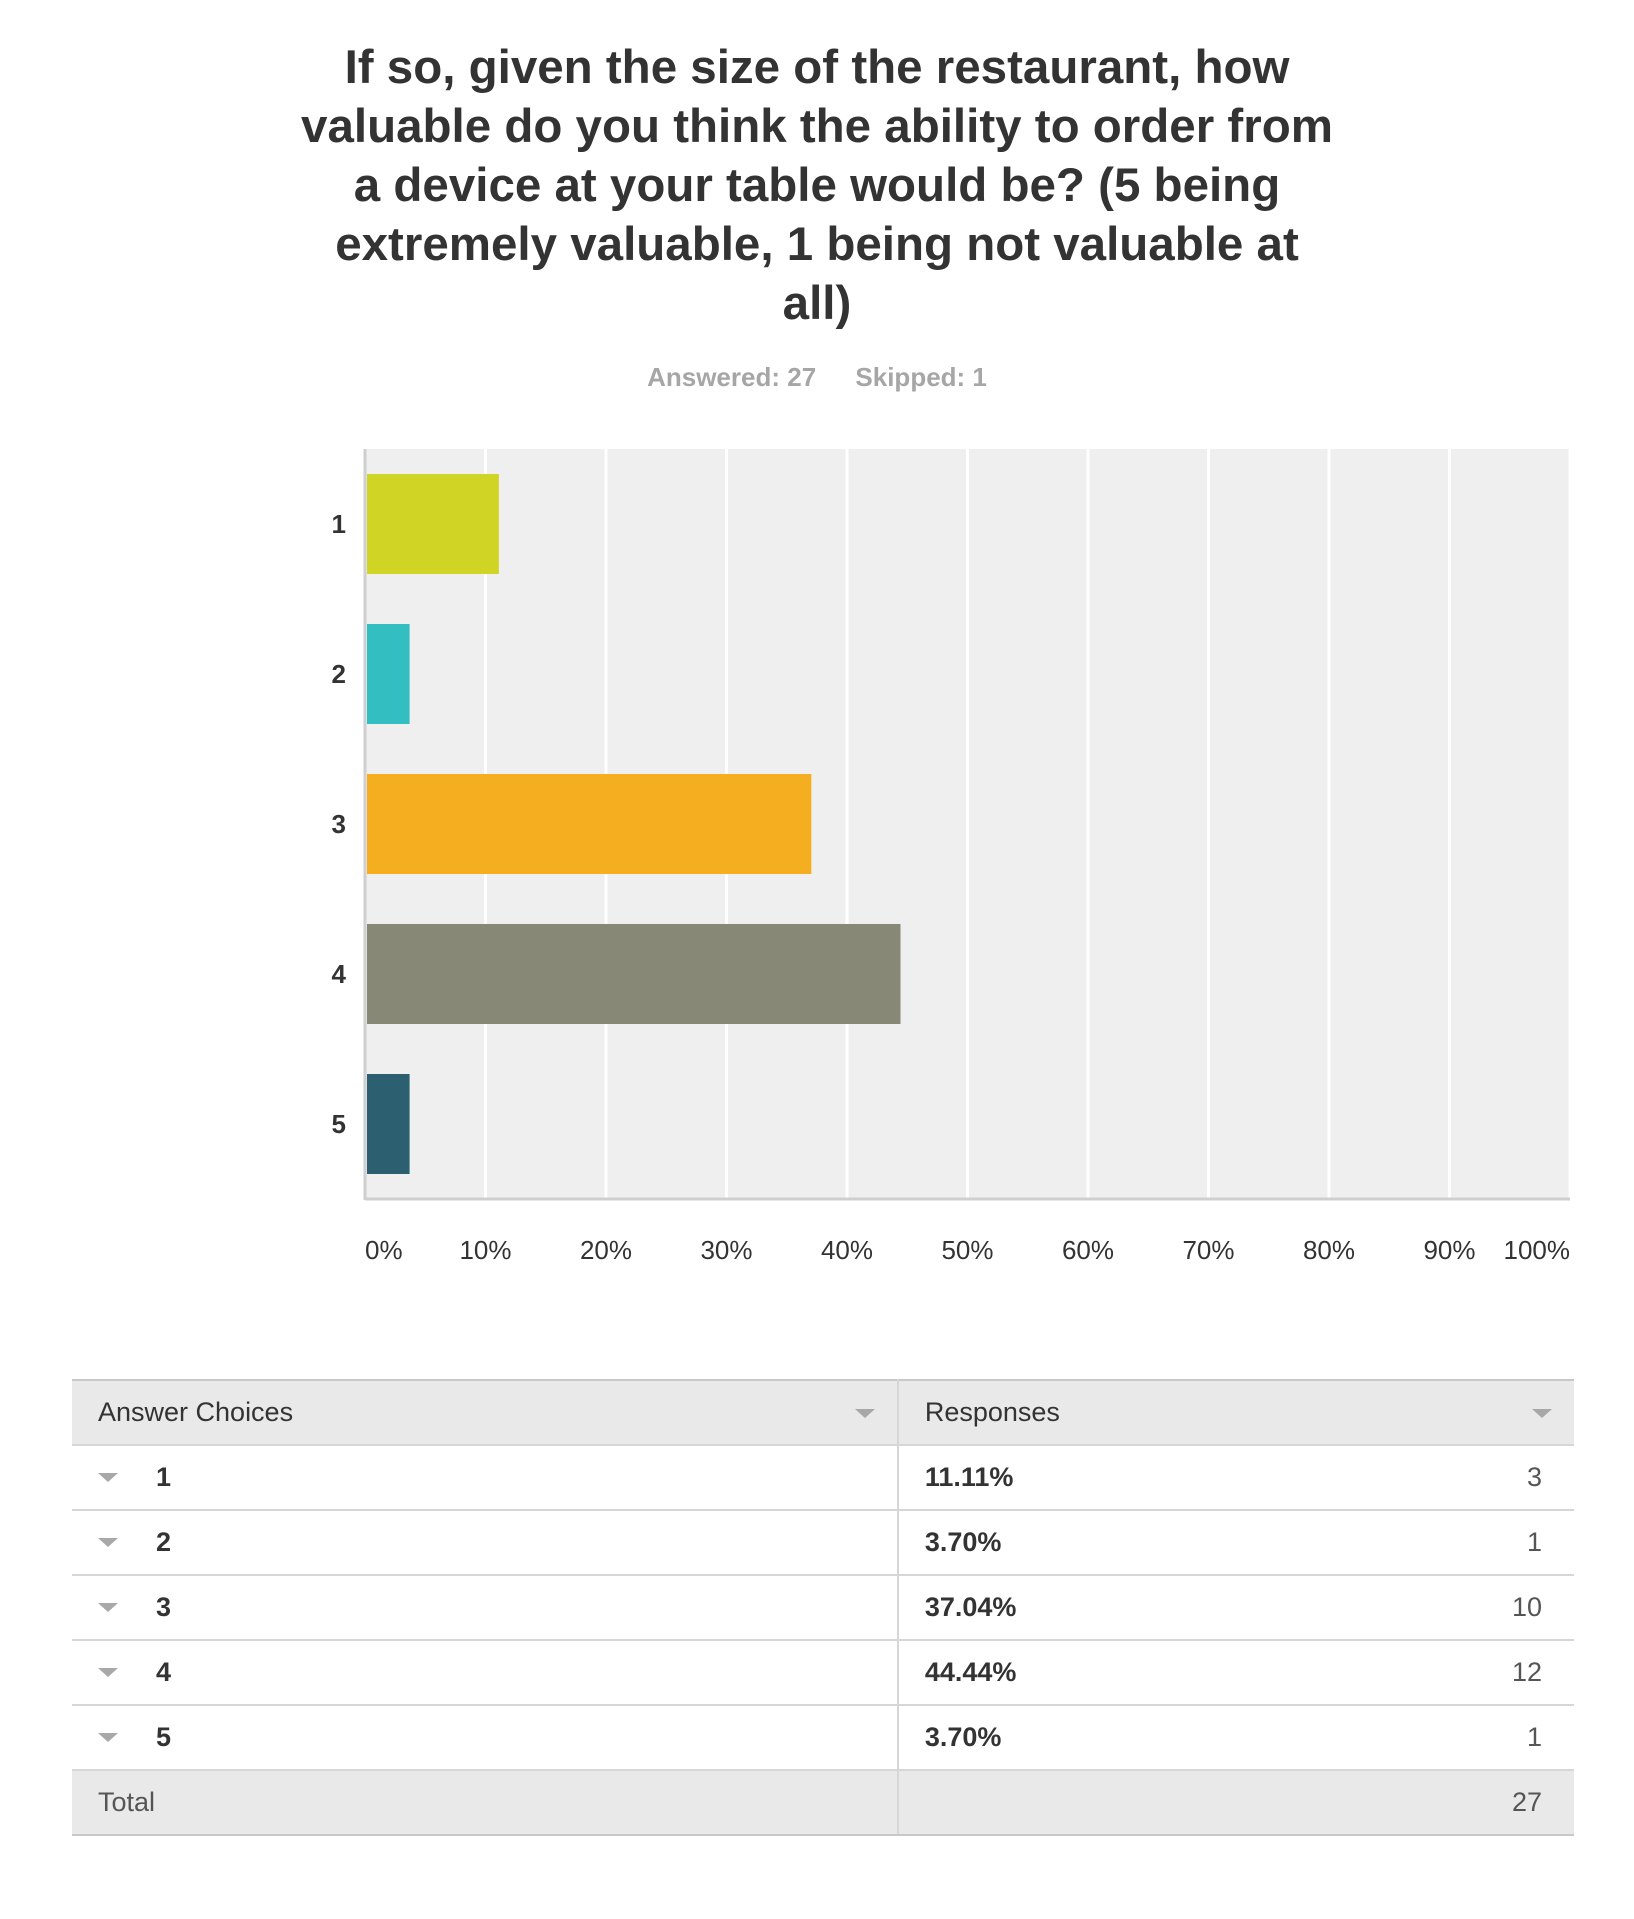 Image resolution: width=1634 pixels, height=1919 pixels. I want to click on x-tick-label: 30%, so click(726, 1250).